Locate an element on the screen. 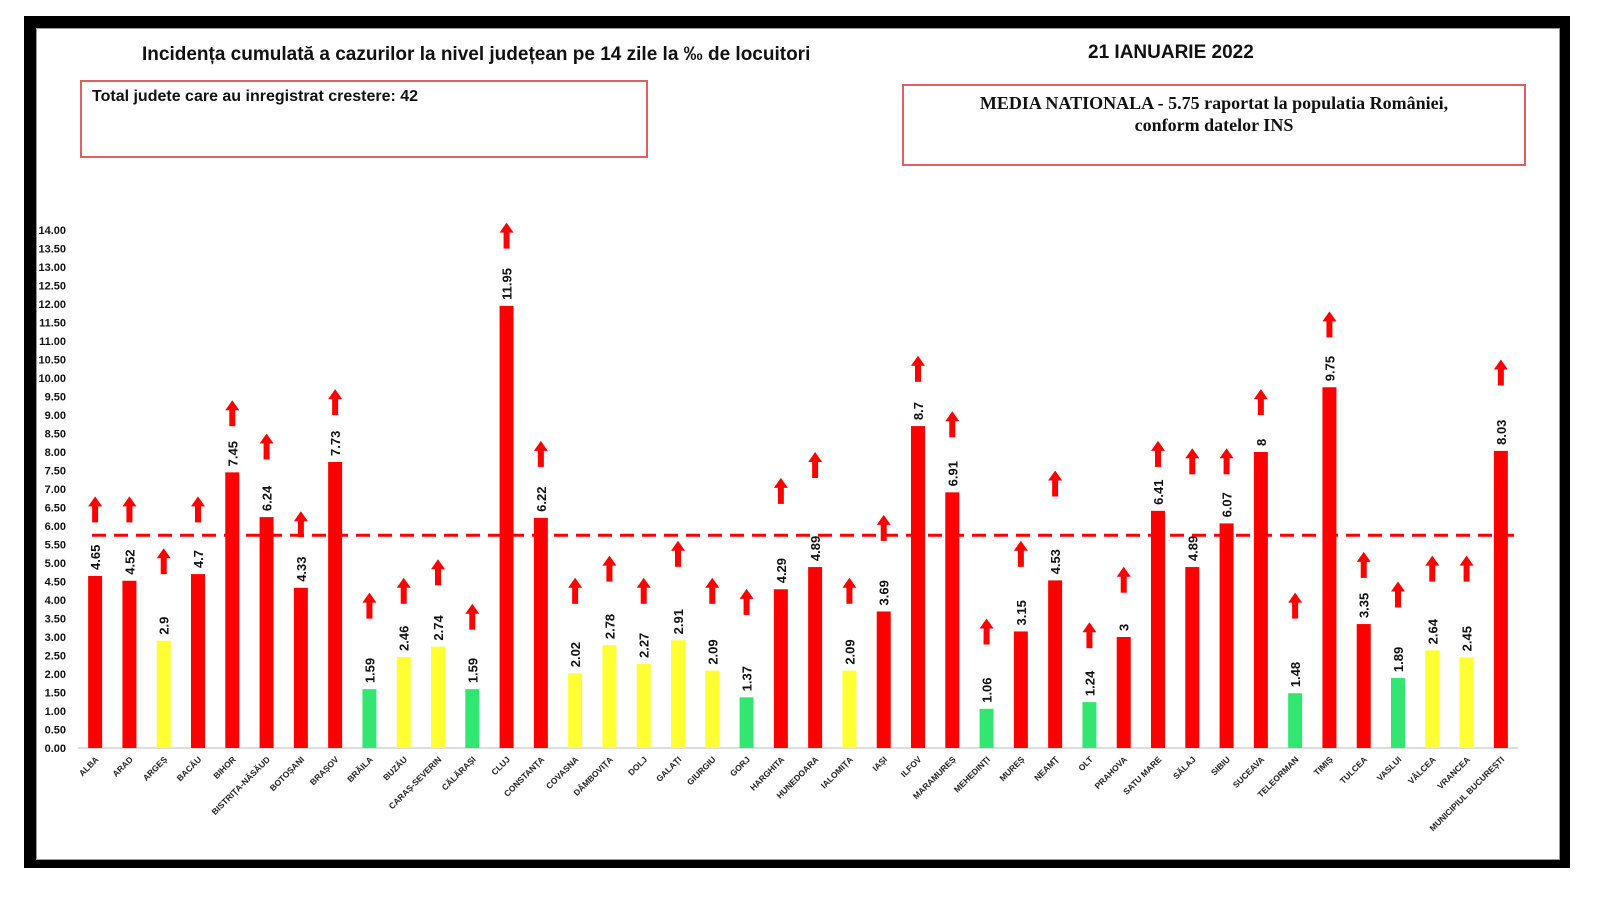 The width and height of the screenshot is (1600, 900). bar-dolj is located at coordinates (643, 706).